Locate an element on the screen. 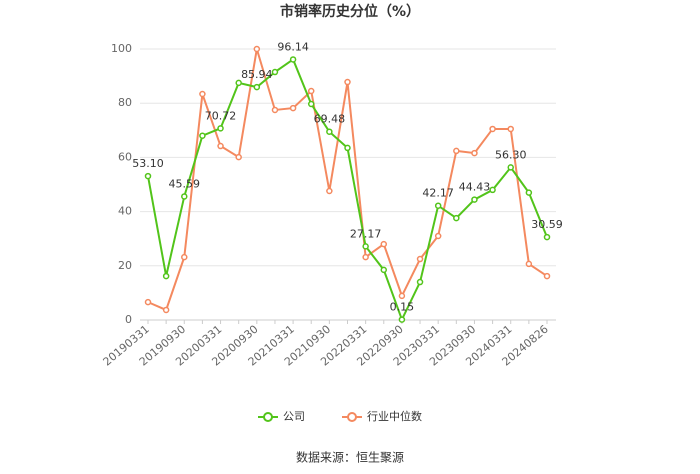 The image size is (700, 474). data-label: 70.72 is located at coordinates (221, 115).